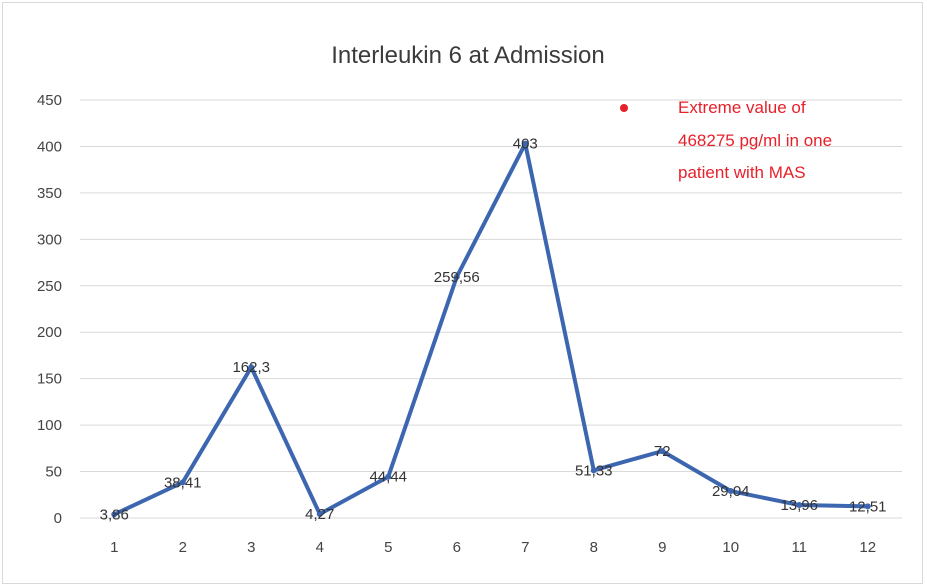  What do you see at coordinates (320, 547) in the screenshot?
I see `x-tick-label: 4` at bounding box center [320, 547].